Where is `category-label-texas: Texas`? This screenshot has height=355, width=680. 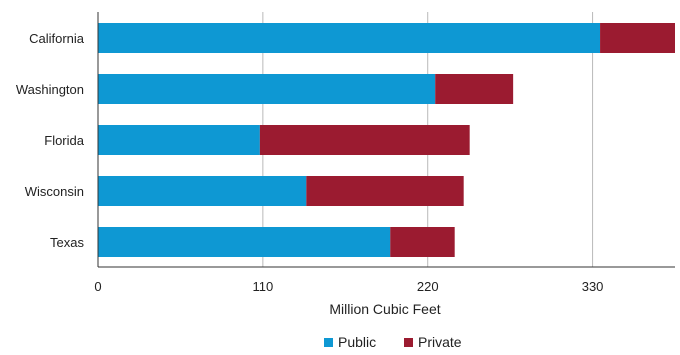 category-label-texas: Texas is located at coordinates (67, 242).